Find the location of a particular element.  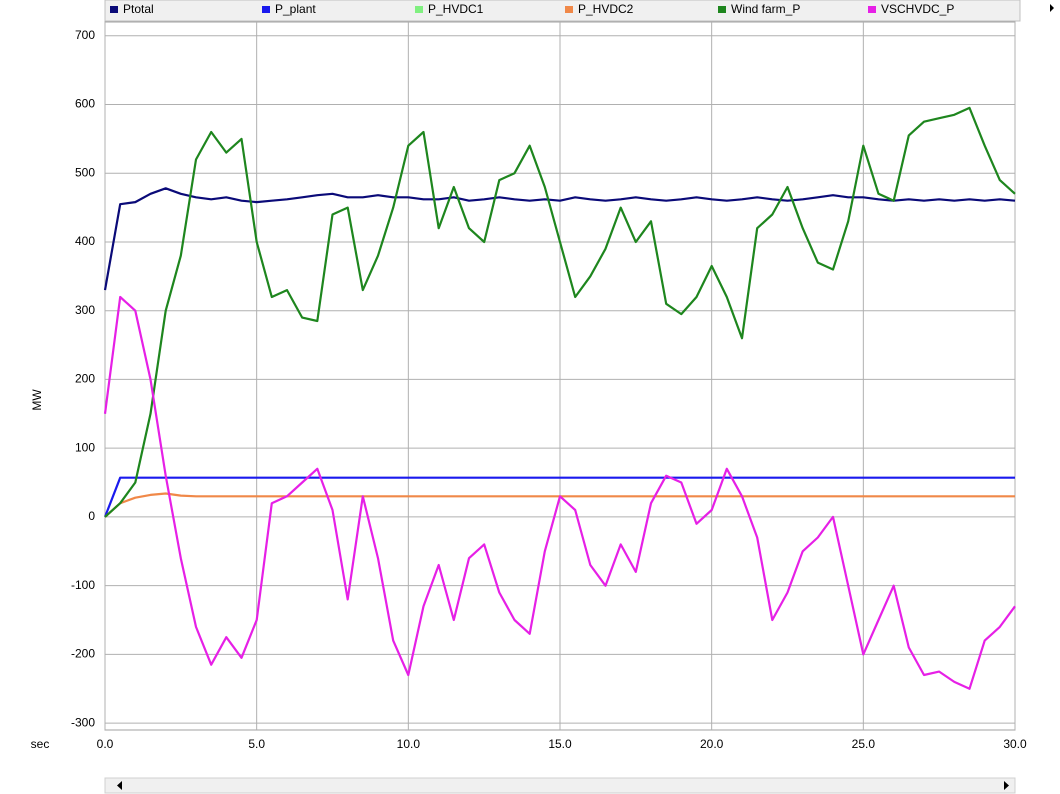

y-tick-label: -200 is located at coordinates (83, 654).